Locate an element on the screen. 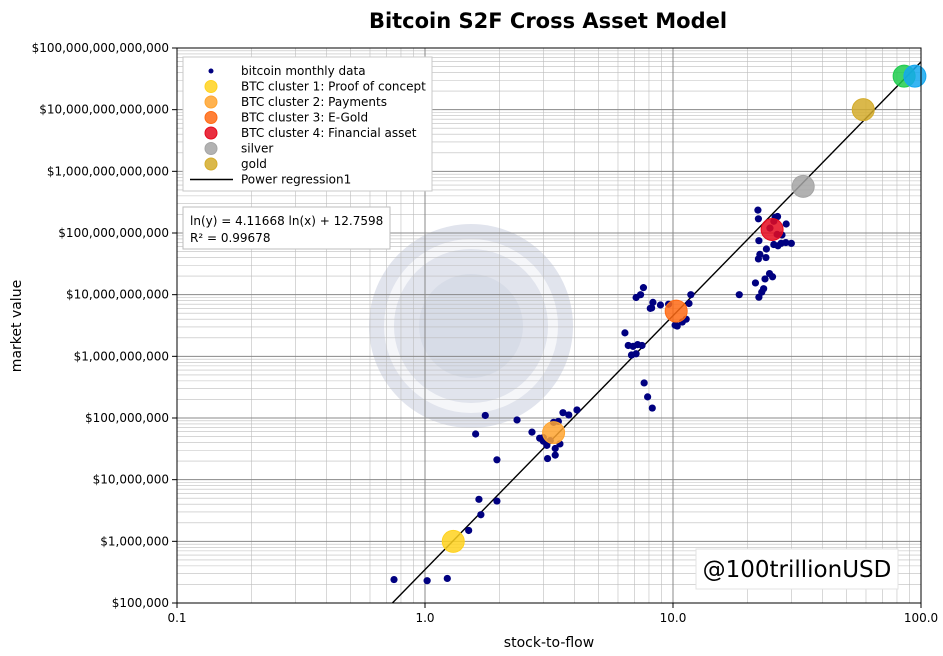 This screenshot has height=656, width=943. legend-label: BTC cluster 2: Payments is located at coordinates (314, 102).